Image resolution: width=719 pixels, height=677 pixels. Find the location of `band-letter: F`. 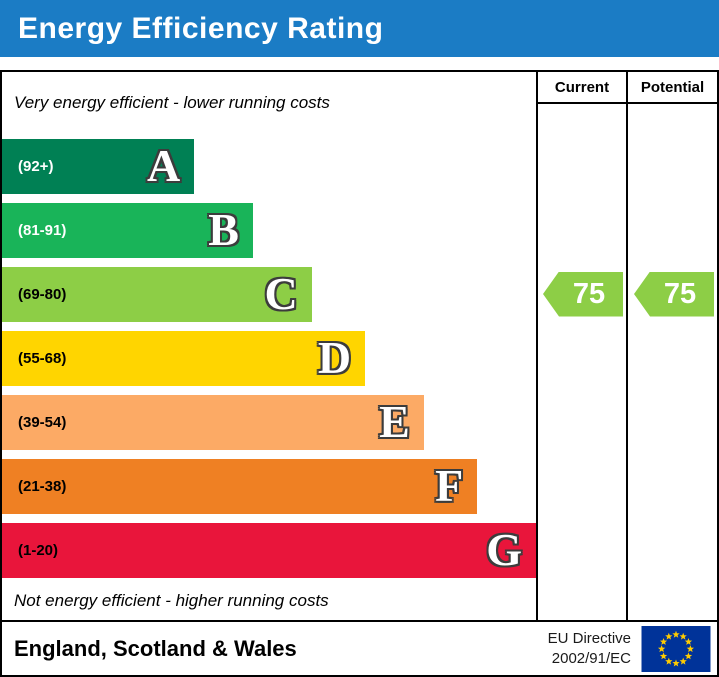

band-letter: F is located at coordinates (449, 486).